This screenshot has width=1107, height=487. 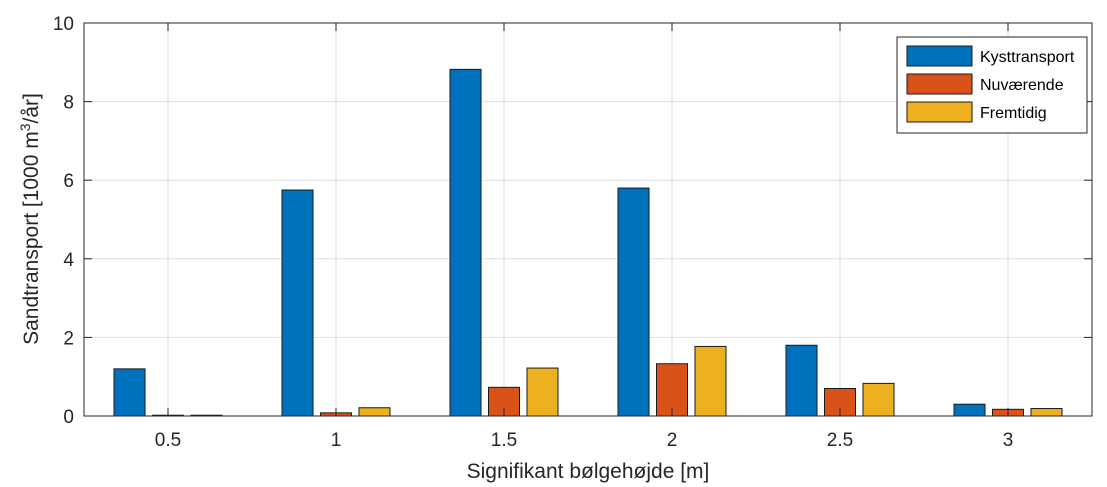 What do you see at coordinates (939, 112) in the screenshot?
I see `legend-swatch-fremtidig` at bounding box center [939, 112].